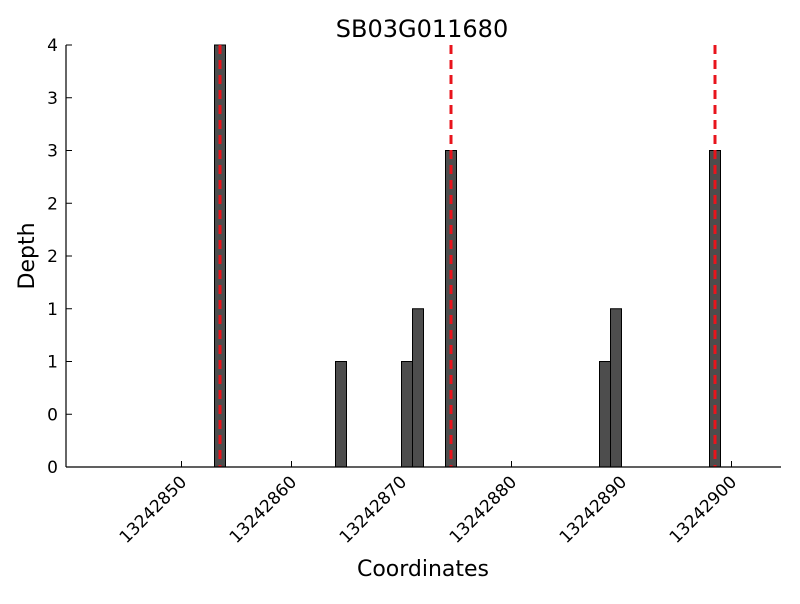  I want to click on x-tick-label: 13242850, so click(153, 509).